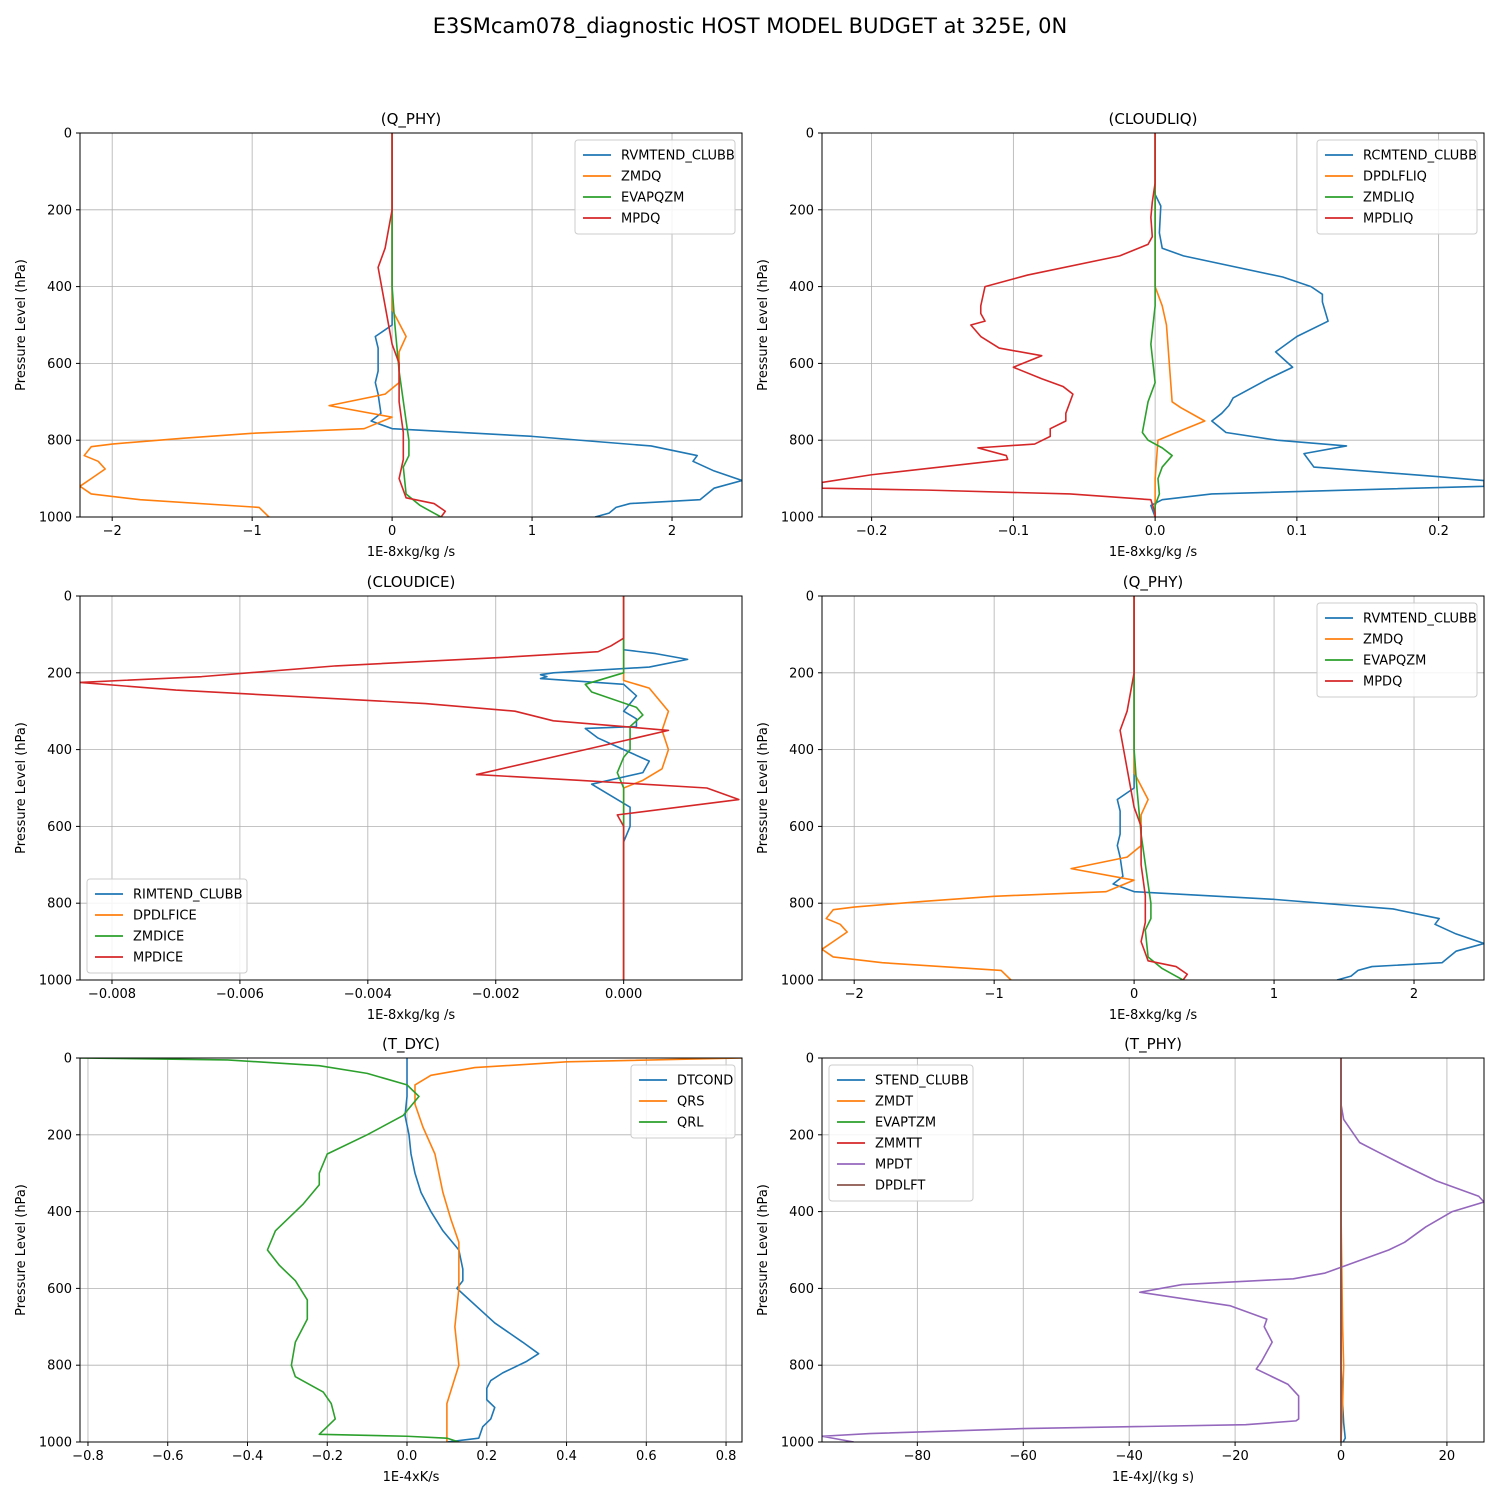  I want to click on series-line-mpdice, so click(410, 788).